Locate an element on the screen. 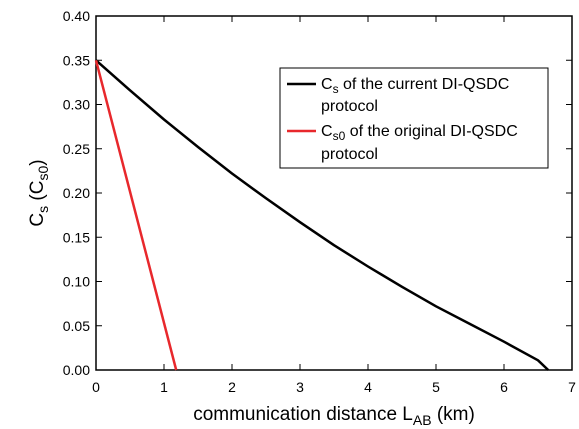 Image resolution: width=579 pixels, height=429 pixels. legend-box is located at coordinates (414, 118).